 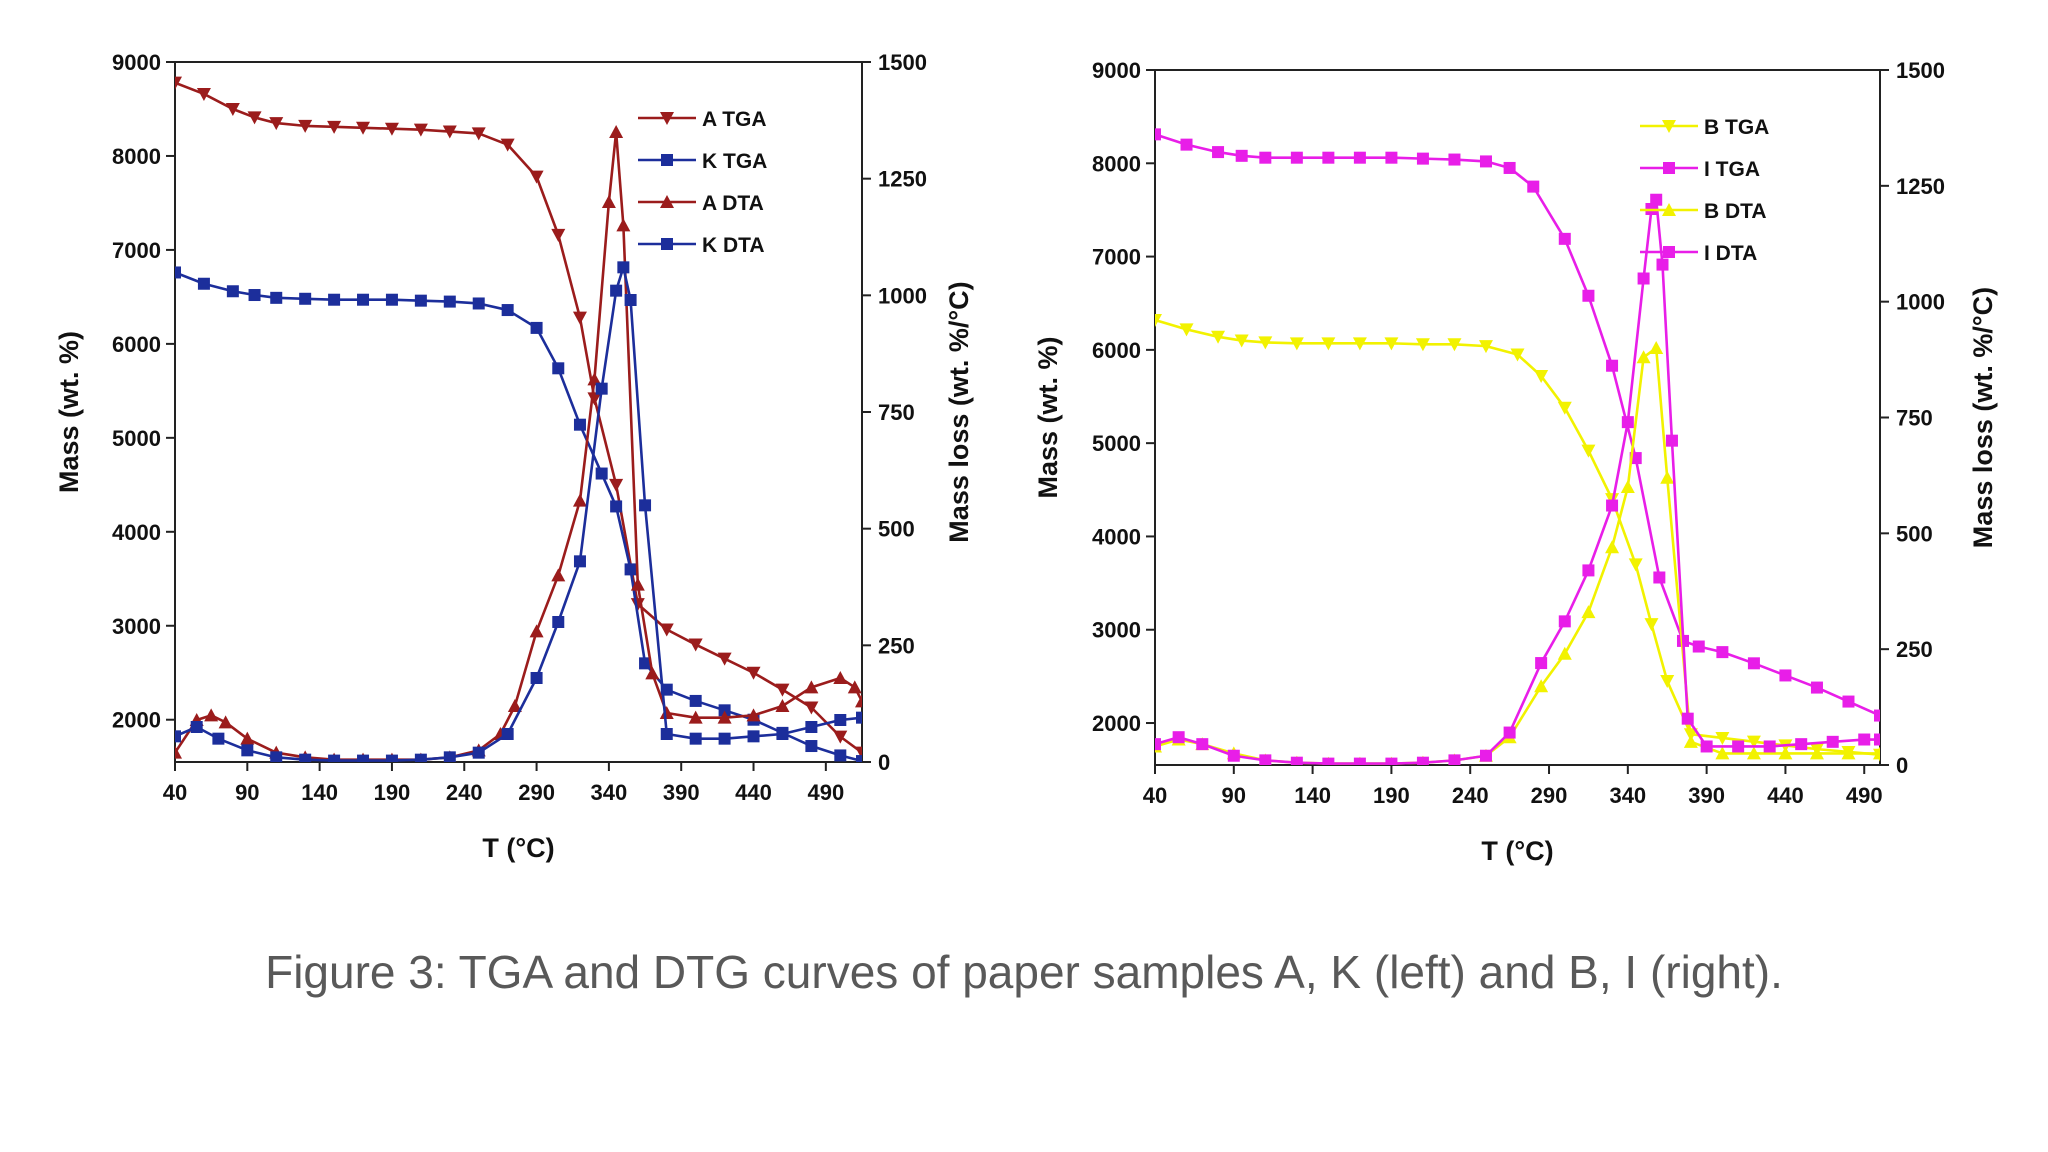 What do you see at coordinates (1785, 795) in the screenshot?
I see `x-tick-label: 440` at bounding box center [1785, 795].